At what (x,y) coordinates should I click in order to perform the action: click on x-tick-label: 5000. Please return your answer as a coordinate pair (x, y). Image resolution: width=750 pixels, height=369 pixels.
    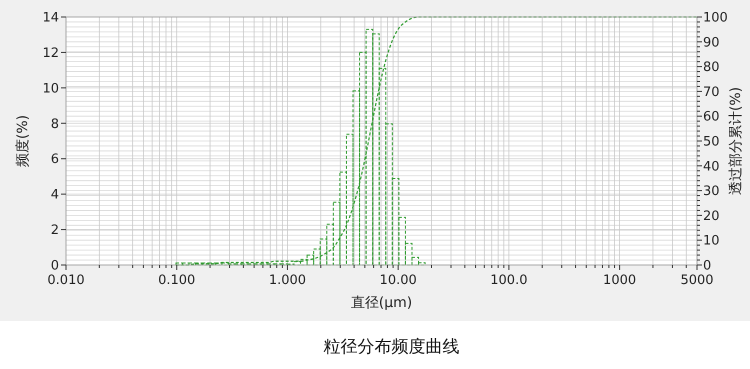
    Looking at the image, I should click on (697, 280).